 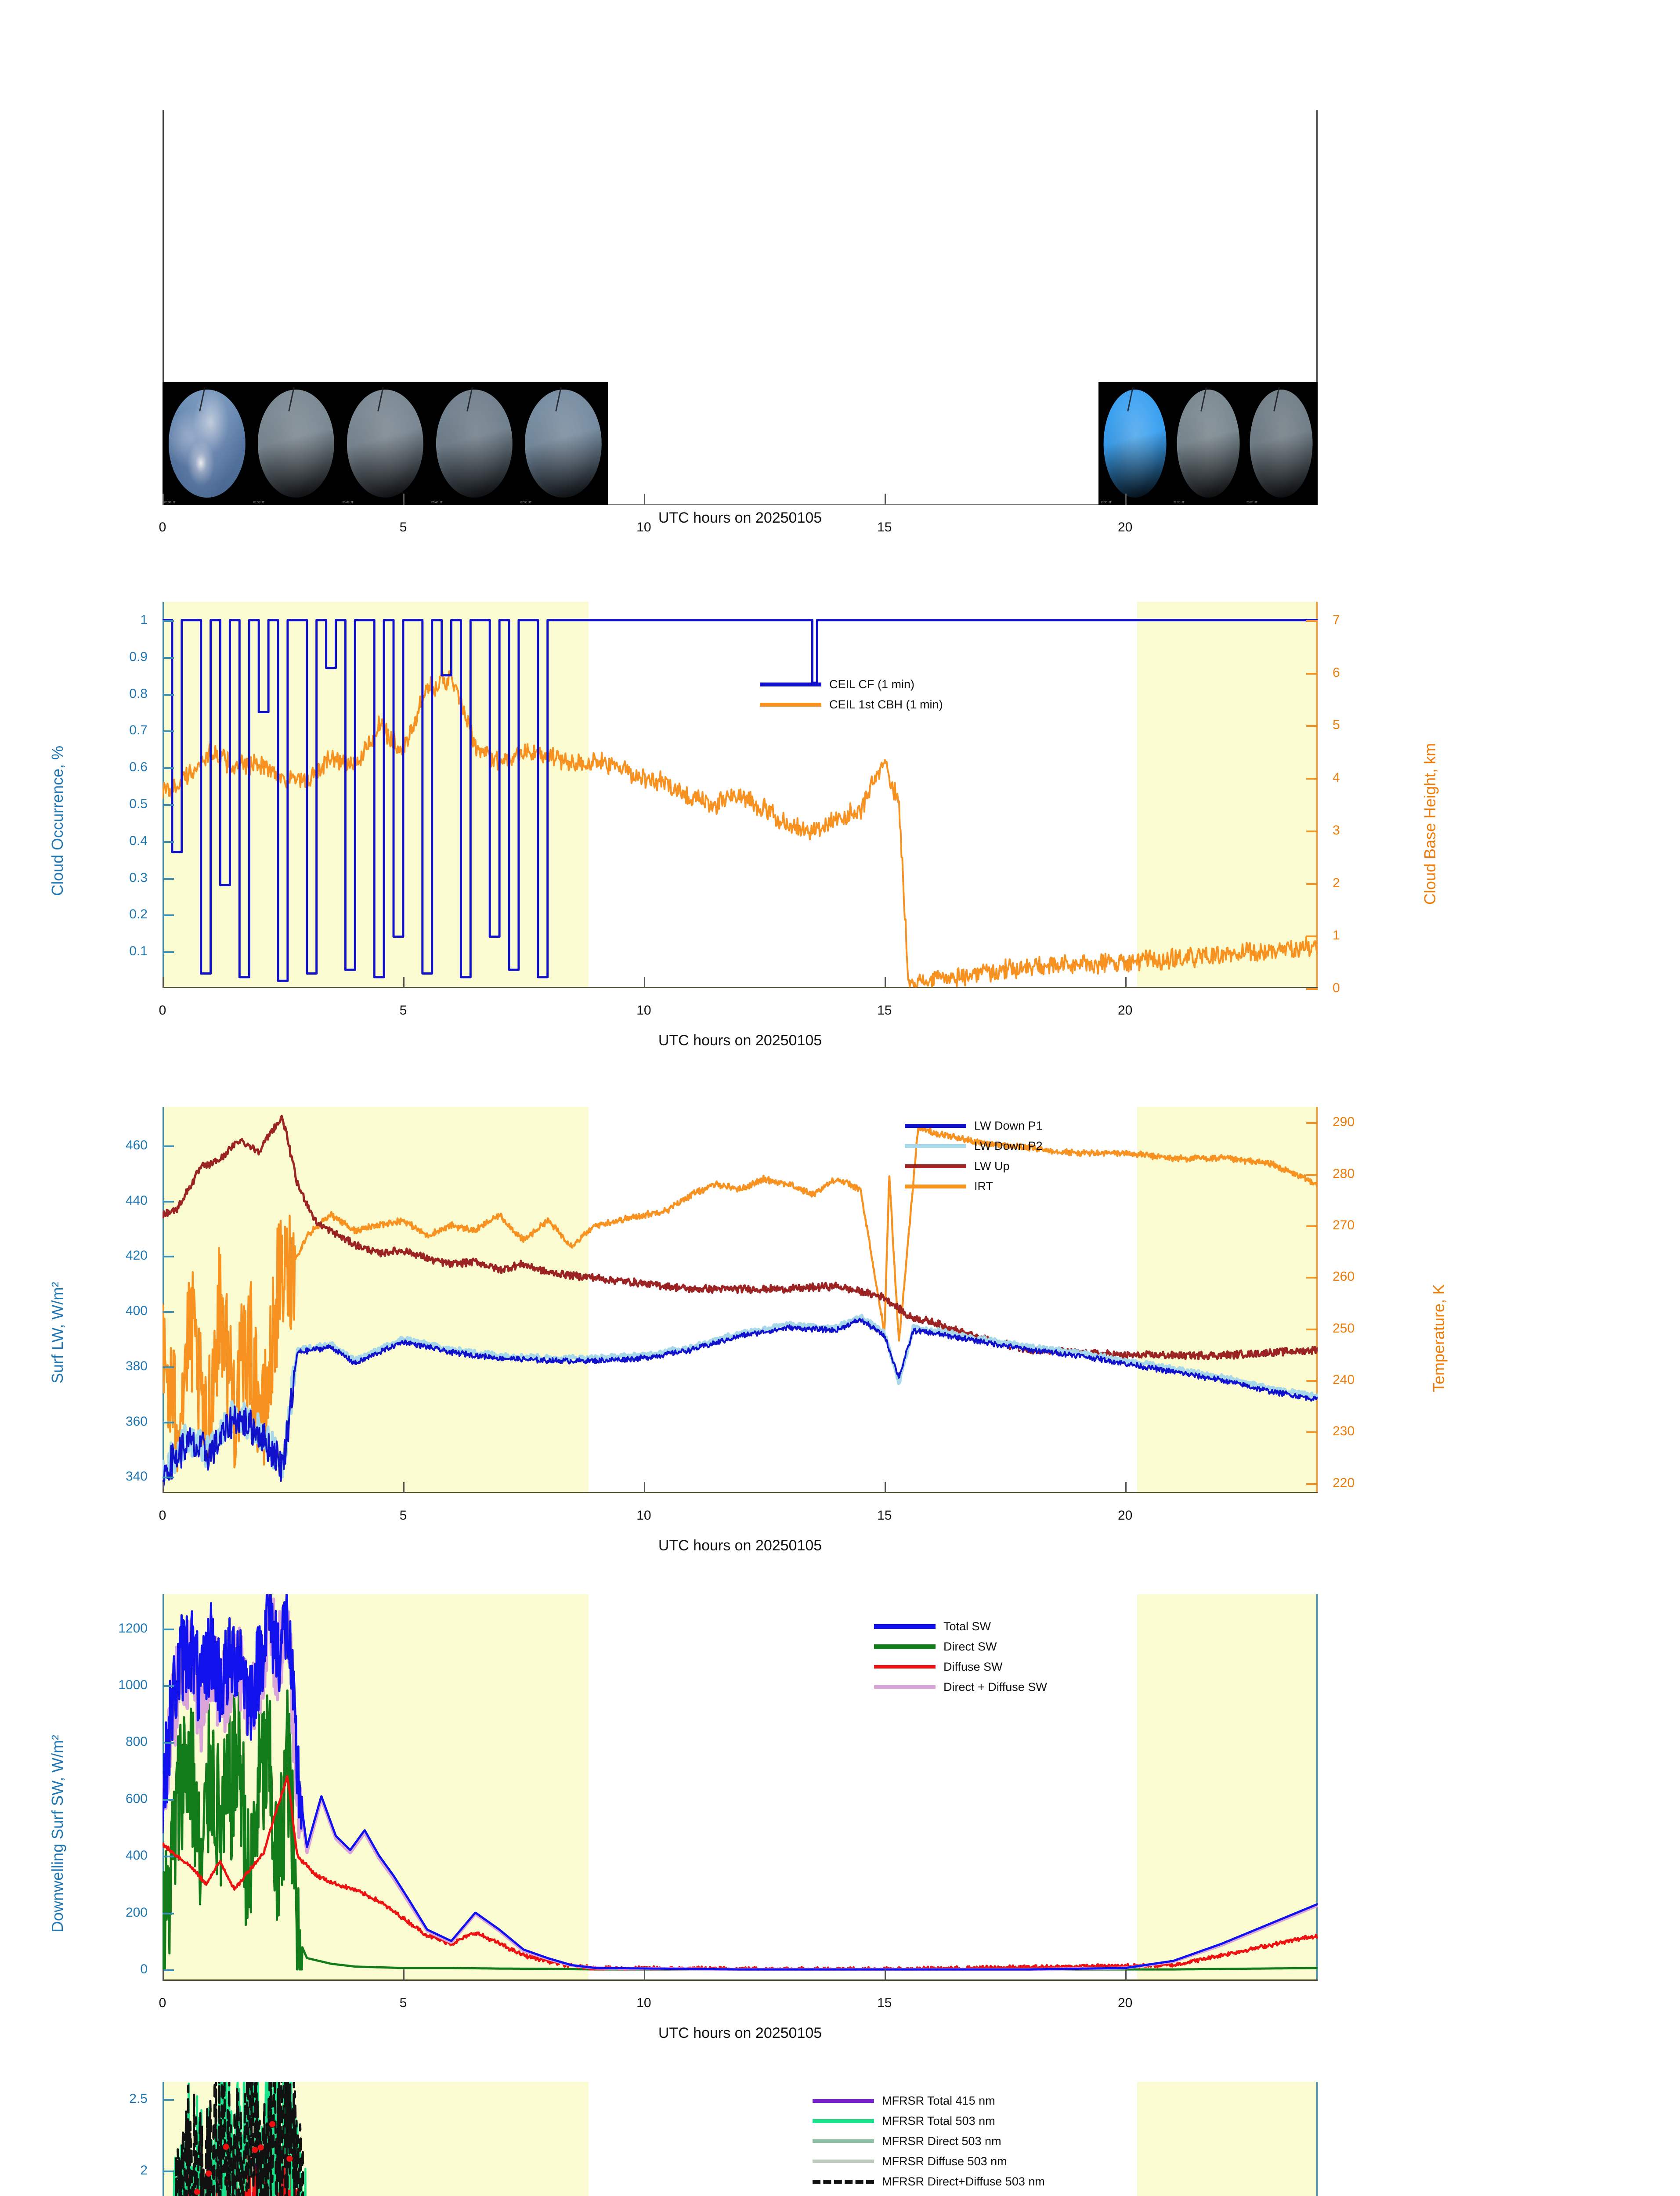 I want to click on cloud-y-axis-title-left: Cloud Occurrence, %, so click(x=57, y=820).